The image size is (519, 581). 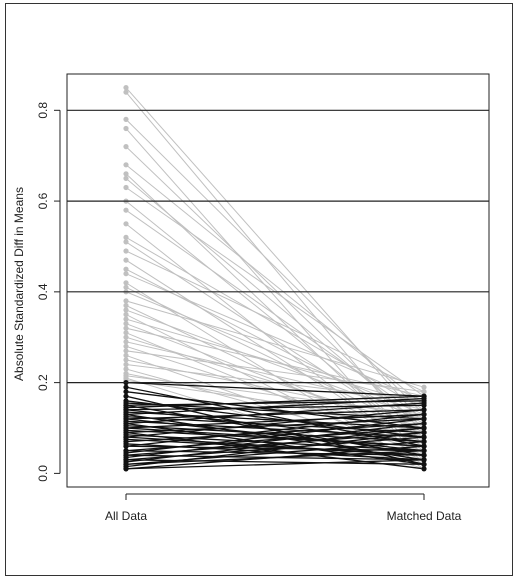 What do you see at coordinates (43, 110) in the screenshot?
I see `y-tick-label: 0.8` at bounding box center [43, 110].